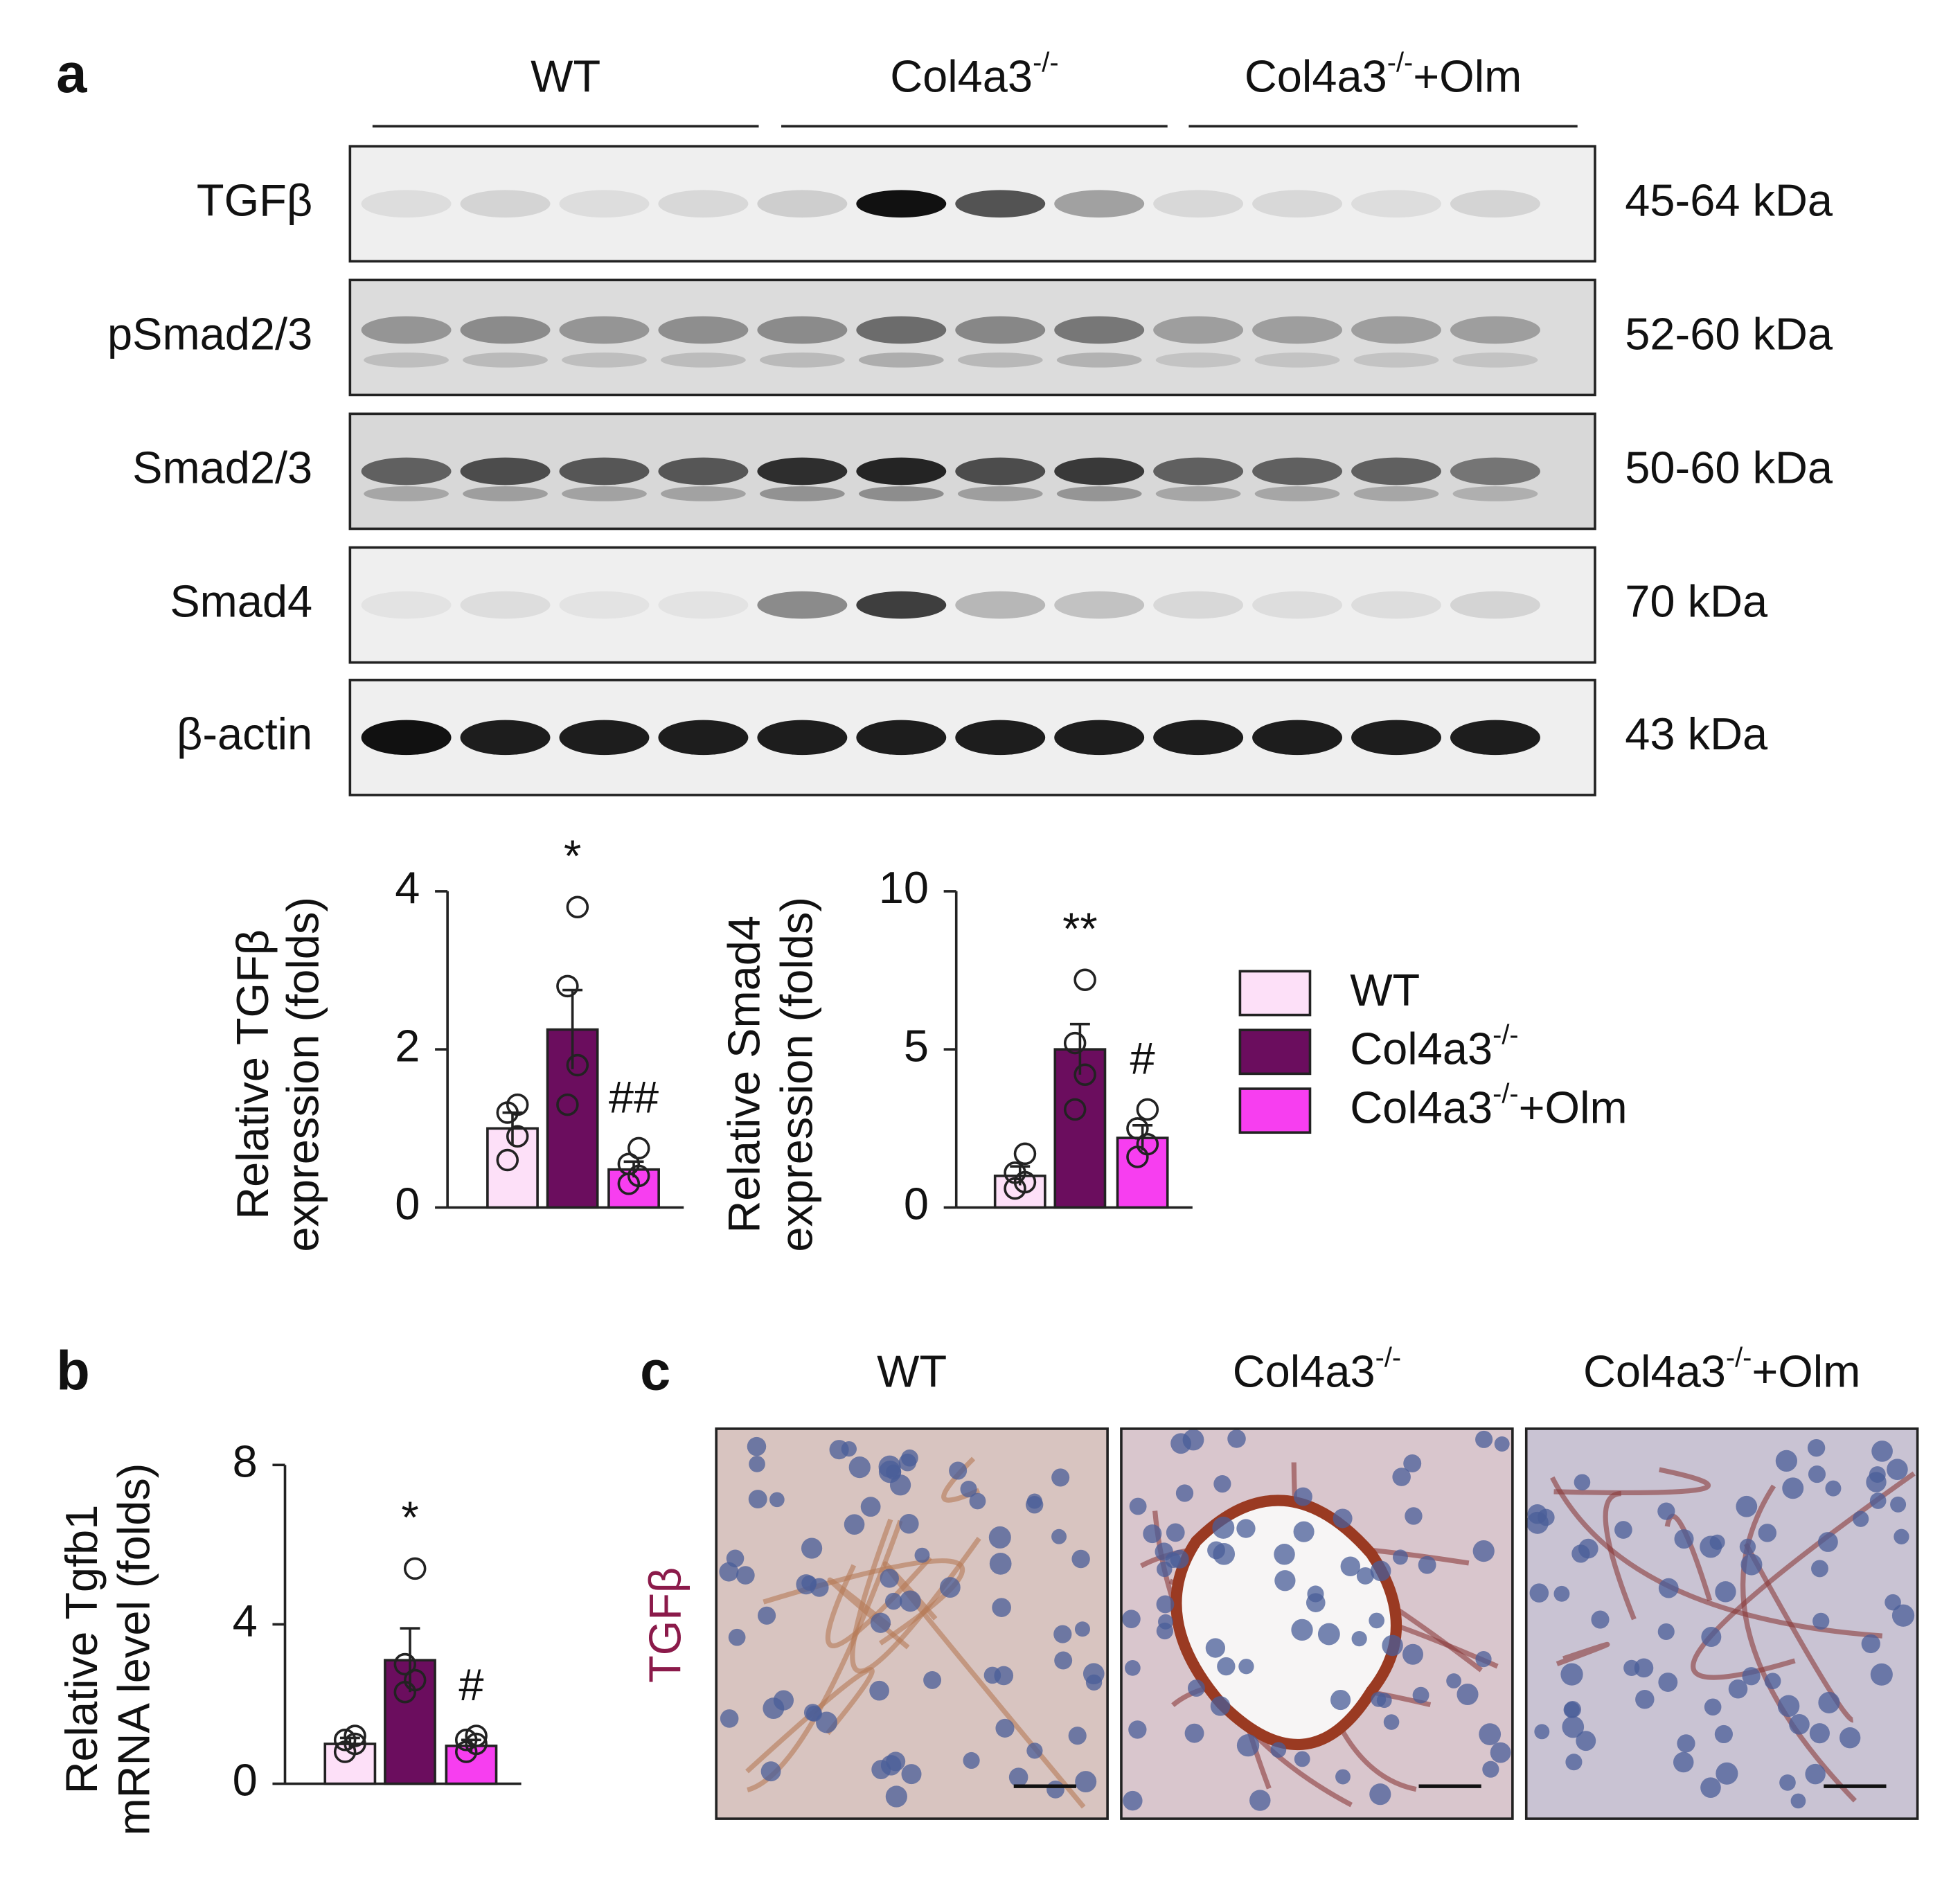  What do you see at coordinates (1799, 1632) in the screenshot?
I see `tubule-border` at bounding box center [1799, 1632].